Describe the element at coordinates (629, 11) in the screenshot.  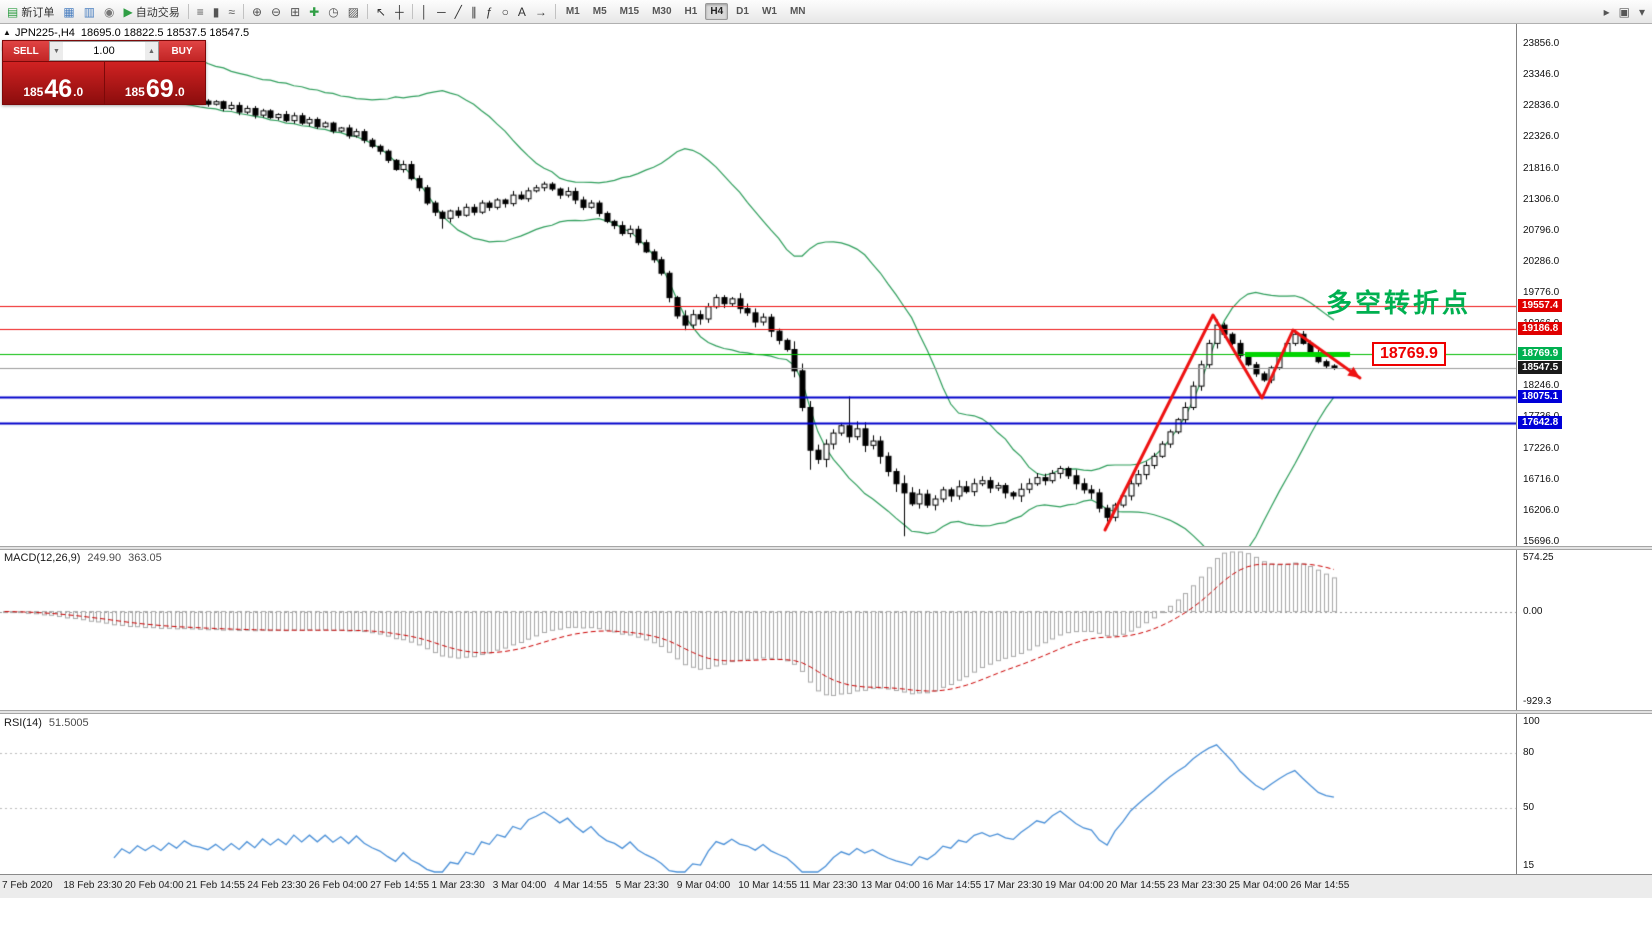
I see `timeframe-m15-button: M15` at that location.